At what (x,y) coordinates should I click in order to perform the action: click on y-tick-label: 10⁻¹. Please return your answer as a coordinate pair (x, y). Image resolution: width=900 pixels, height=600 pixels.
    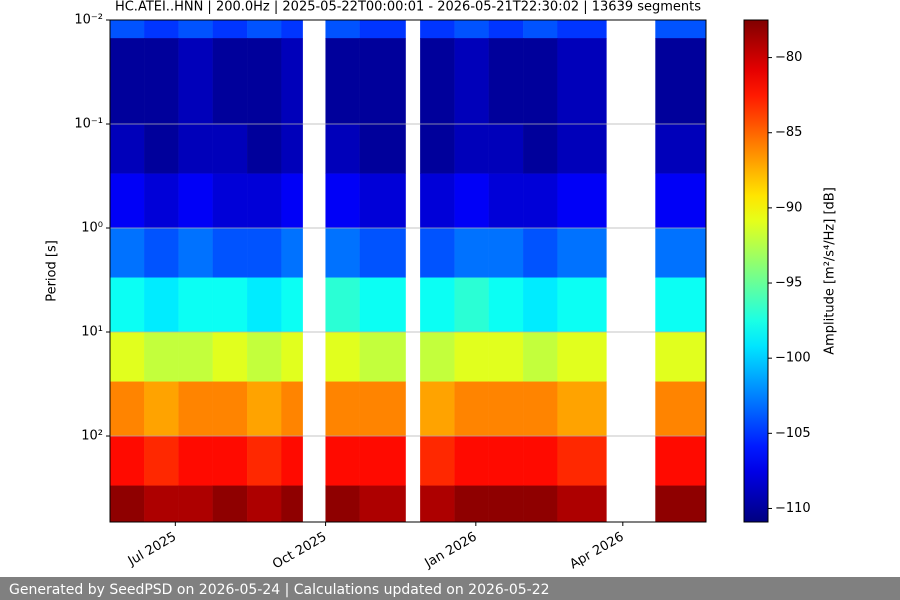
    Looking at the image, I should click on (88, 124).